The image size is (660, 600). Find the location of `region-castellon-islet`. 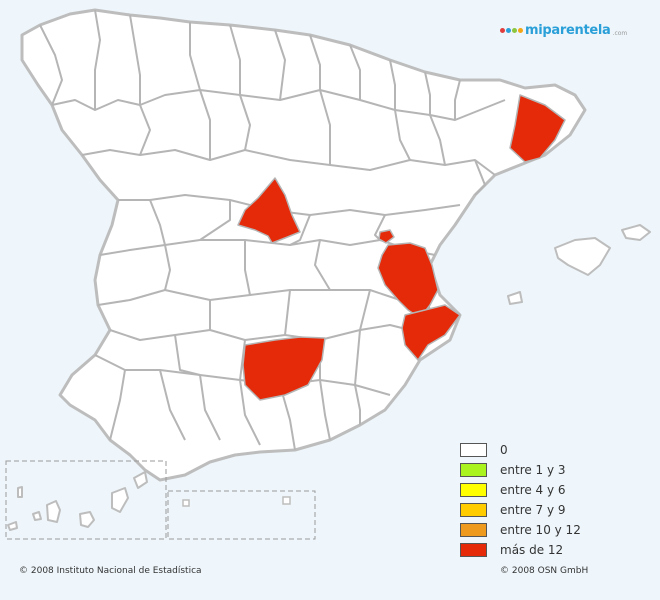

region-castellon-islet is located at coordinates (386, 236).